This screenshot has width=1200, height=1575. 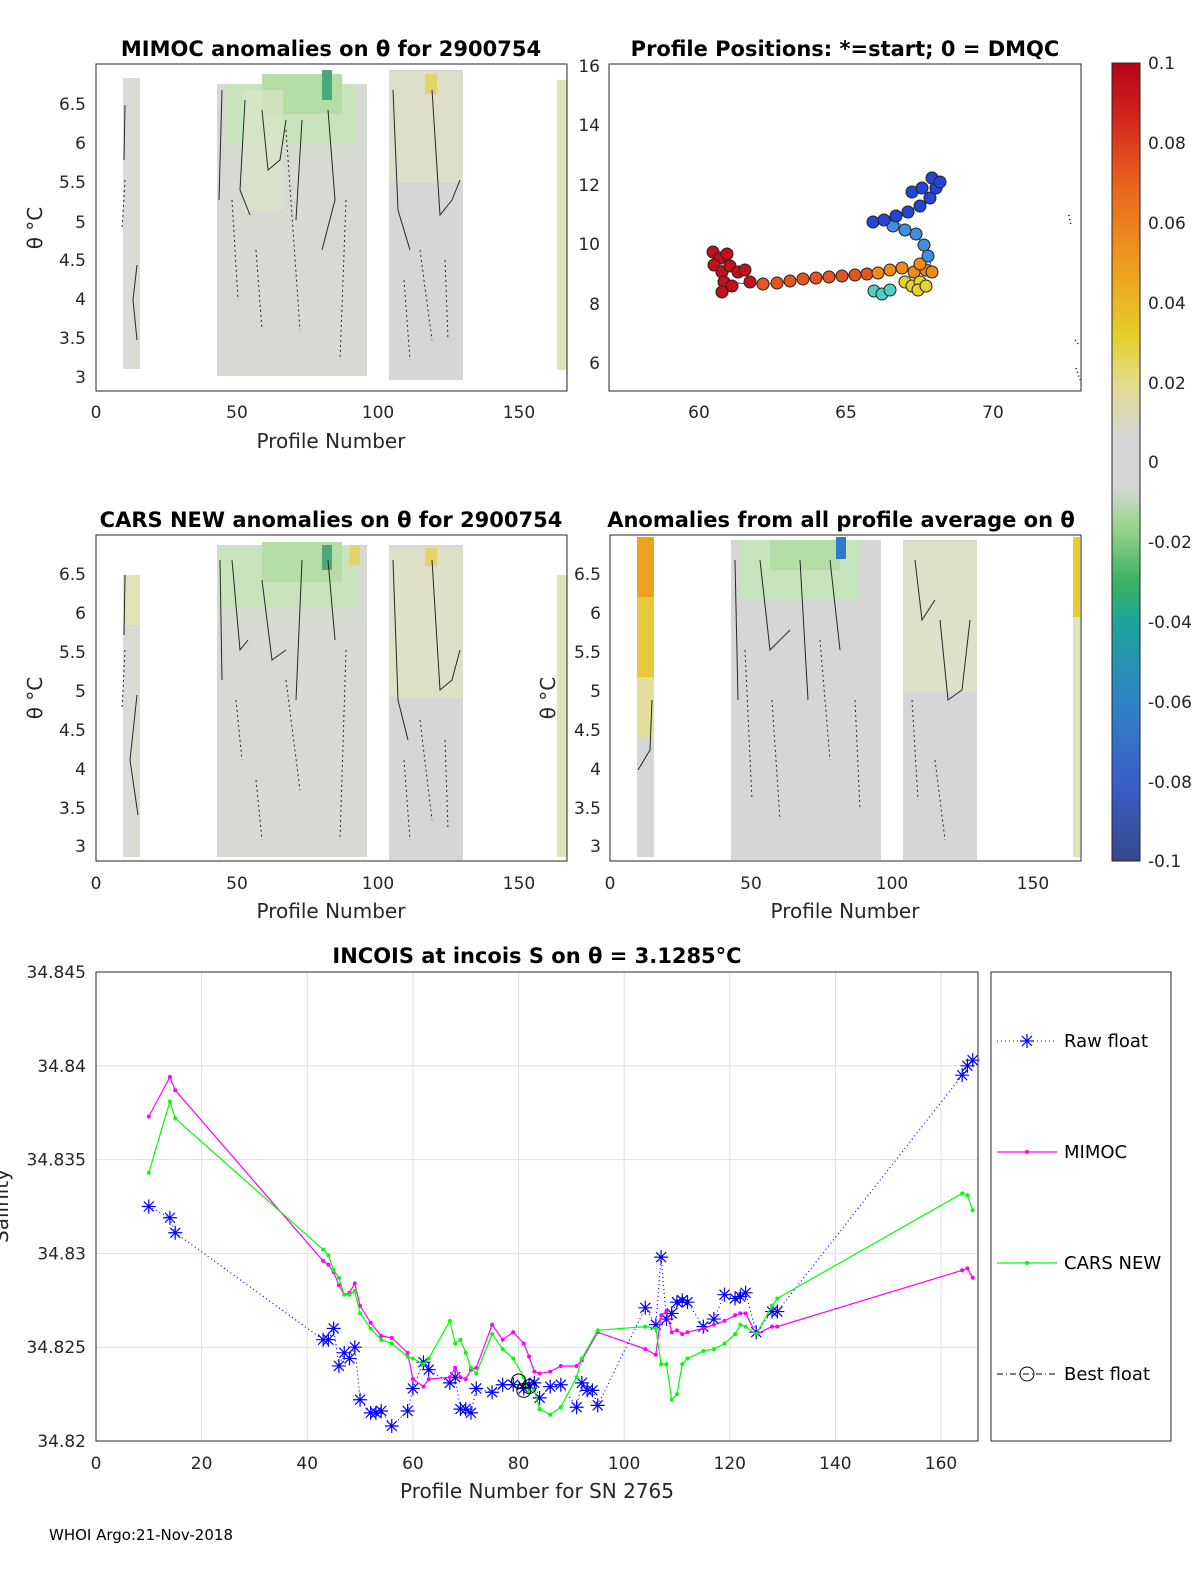 I want to click on salinity-legend: Raw float MIMOC CARS NEW Best float, so click(x=1081, y=1206).